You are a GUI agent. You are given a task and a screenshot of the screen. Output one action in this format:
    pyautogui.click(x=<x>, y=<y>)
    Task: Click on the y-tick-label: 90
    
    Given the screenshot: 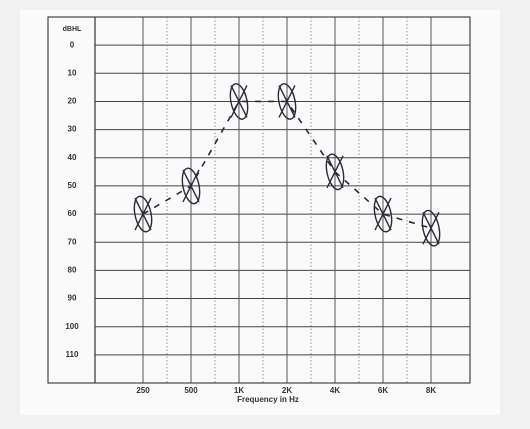 What is the action you would take?
    pyautogui.click(x=72, y=298)
    